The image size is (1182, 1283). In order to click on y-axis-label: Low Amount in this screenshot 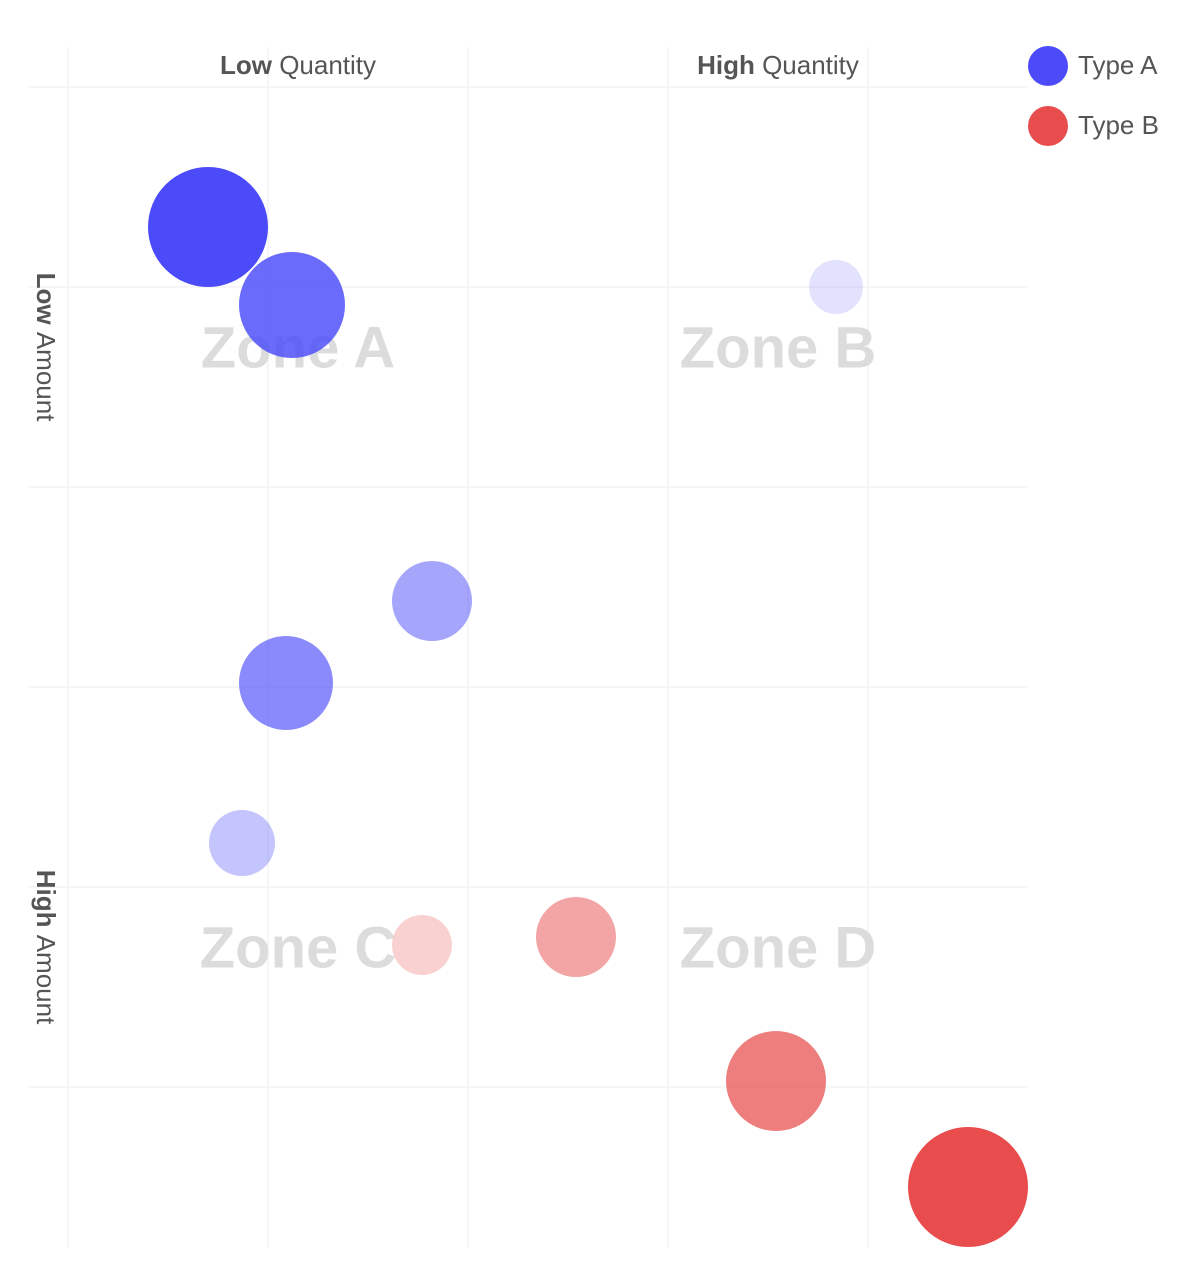, I will do `click(46, 348)`.